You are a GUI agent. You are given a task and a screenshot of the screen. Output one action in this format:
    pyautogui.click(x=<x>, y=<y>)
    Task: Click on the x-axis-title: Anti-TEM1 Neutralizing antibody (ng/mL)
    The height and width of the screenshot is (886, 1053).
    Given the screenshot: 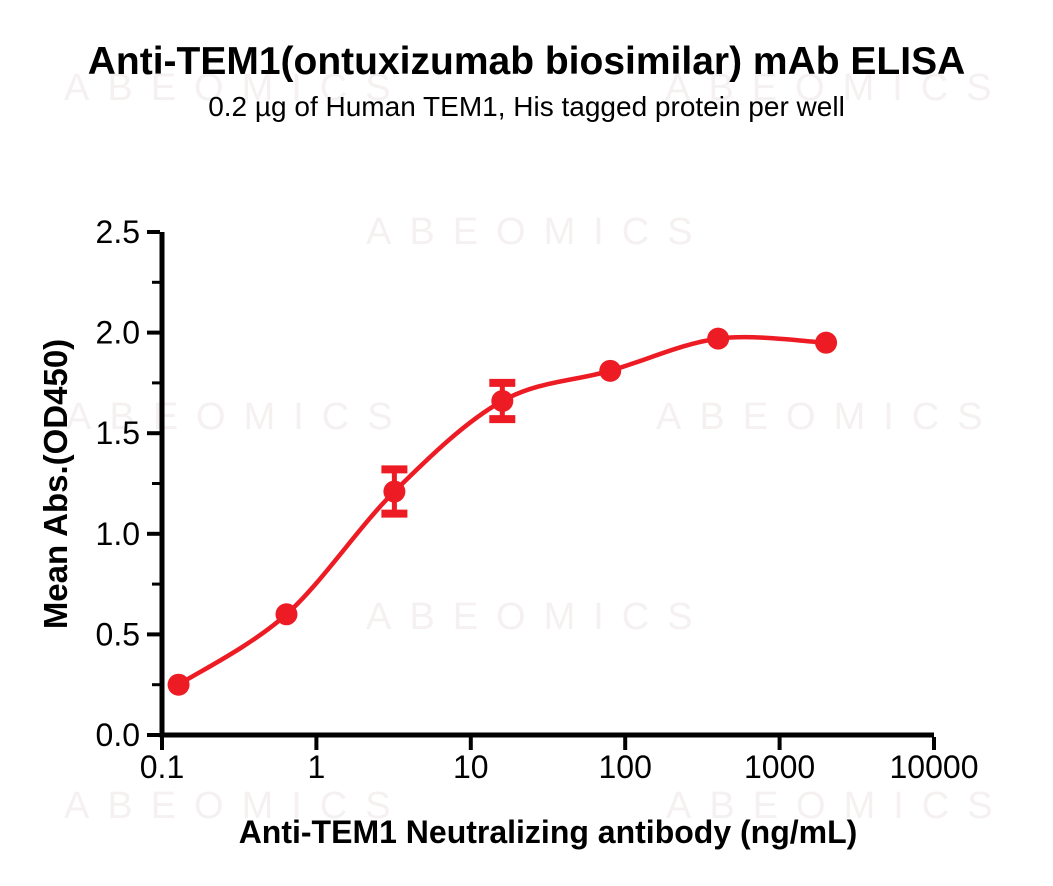 What is the action you would take?
    pyautogui.click(x=548, y=832)
    